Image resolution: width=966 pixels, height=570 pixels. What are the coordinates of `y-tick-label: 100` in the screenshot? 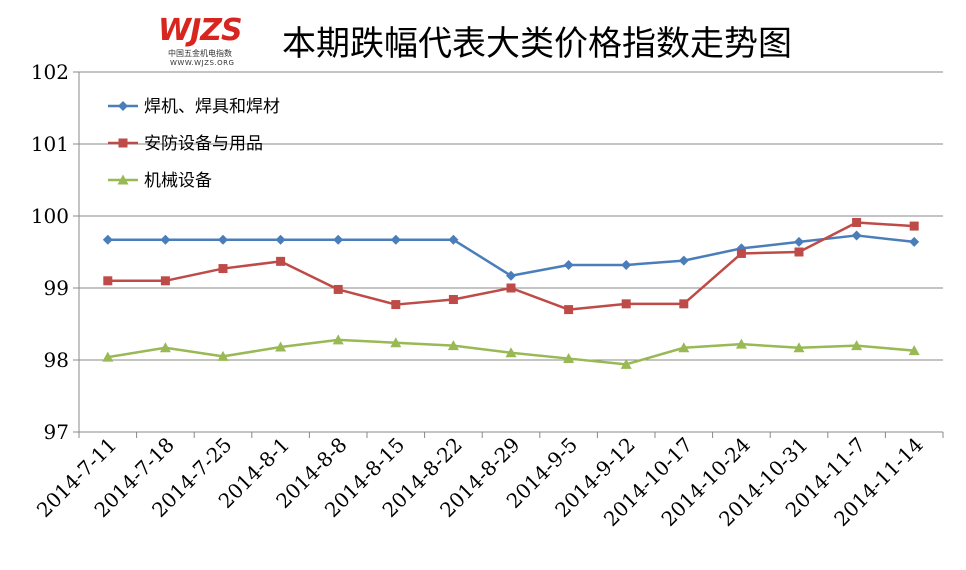 It's located at (50, 216).